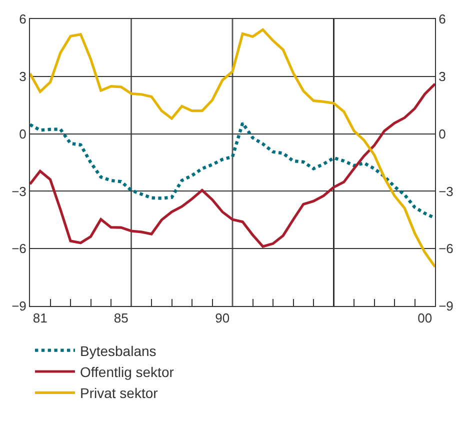 This screenshot has width=465, height=421. I want to click on y-tick-label: 3, so click(22, 76).